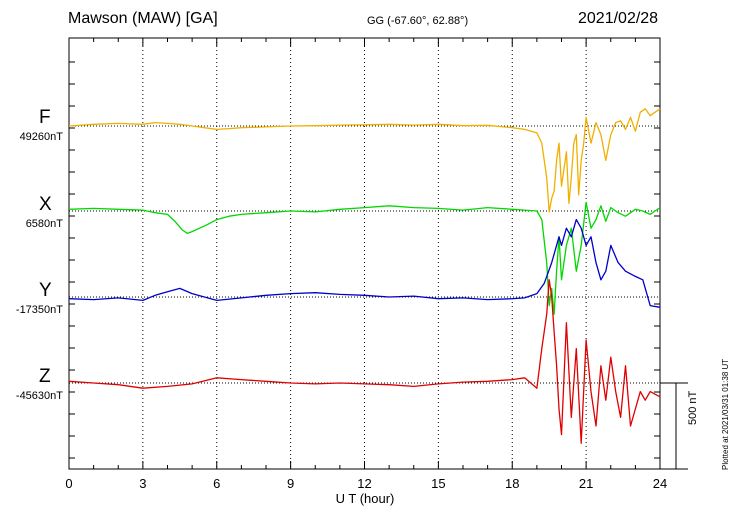 This screenshot has width=730, height=520. What do you see at coordinates (45, 204) in the screenshot?
I see `channel-x-letter: X` at bounding box center [45, 204].